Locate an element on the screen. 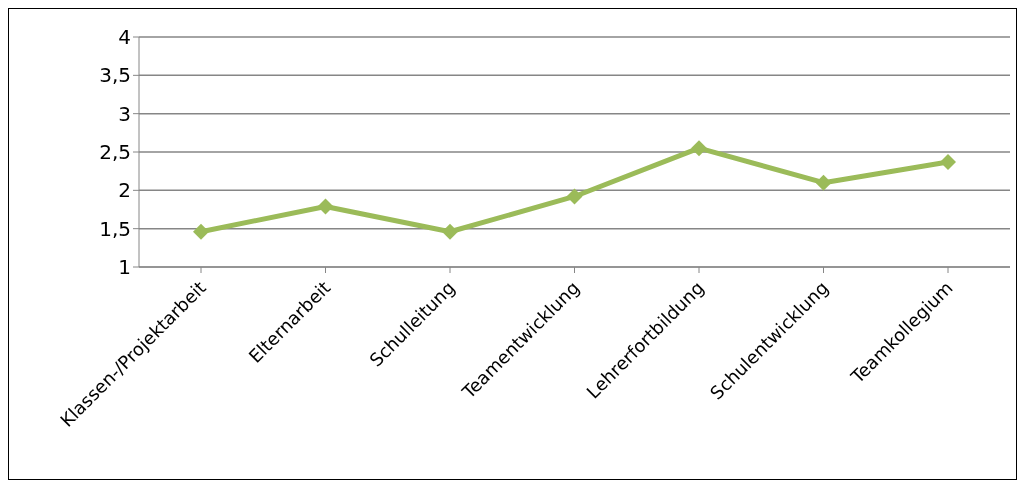 This screenshot has height=488, width=1025. y-tick-label: 4 is located at coordinates (124, 37).